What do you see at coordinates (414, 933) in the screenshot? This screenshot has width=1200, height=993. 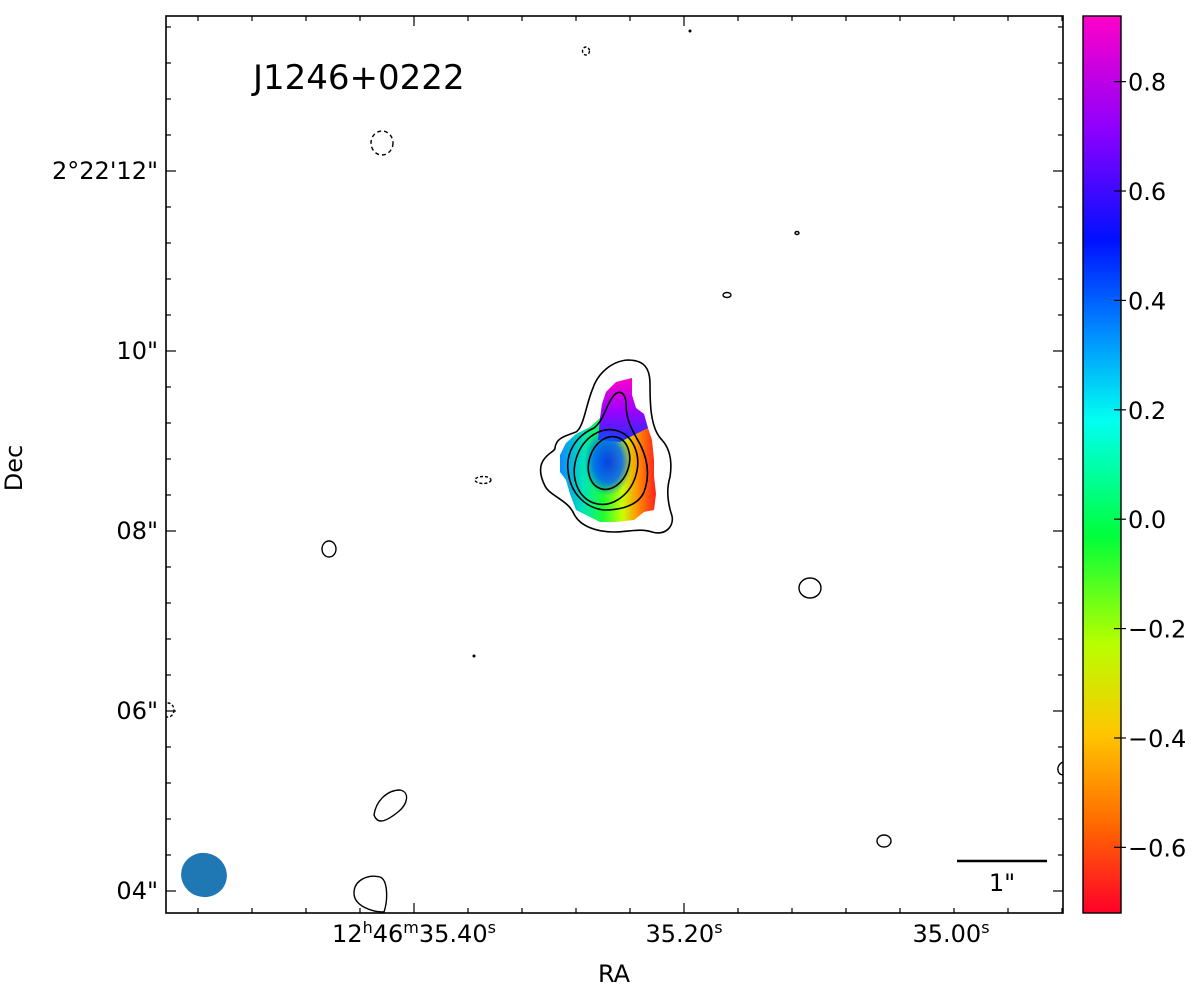 I see `ra-tick-label-1: 12h46m35.40s` at bounding box center [414, 933].